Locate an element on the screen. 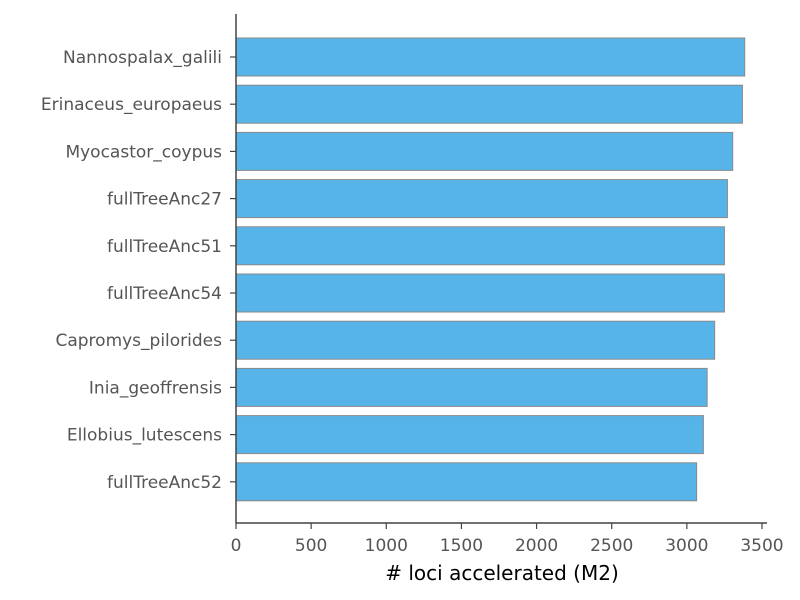 The image size is (800, 600). bar-Myocastor_coypus is located at coordinates (484, 151).